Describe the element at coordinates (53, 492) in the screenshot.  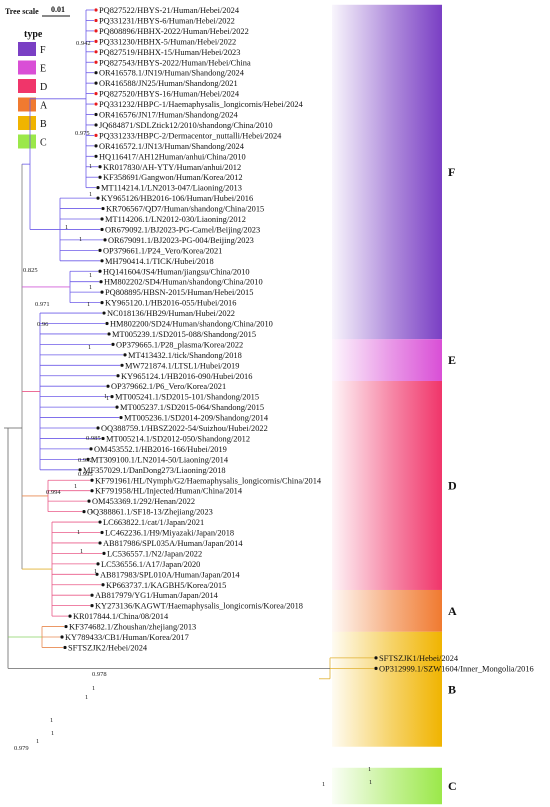
I see `bootstrap-value: 0.994` at that location.